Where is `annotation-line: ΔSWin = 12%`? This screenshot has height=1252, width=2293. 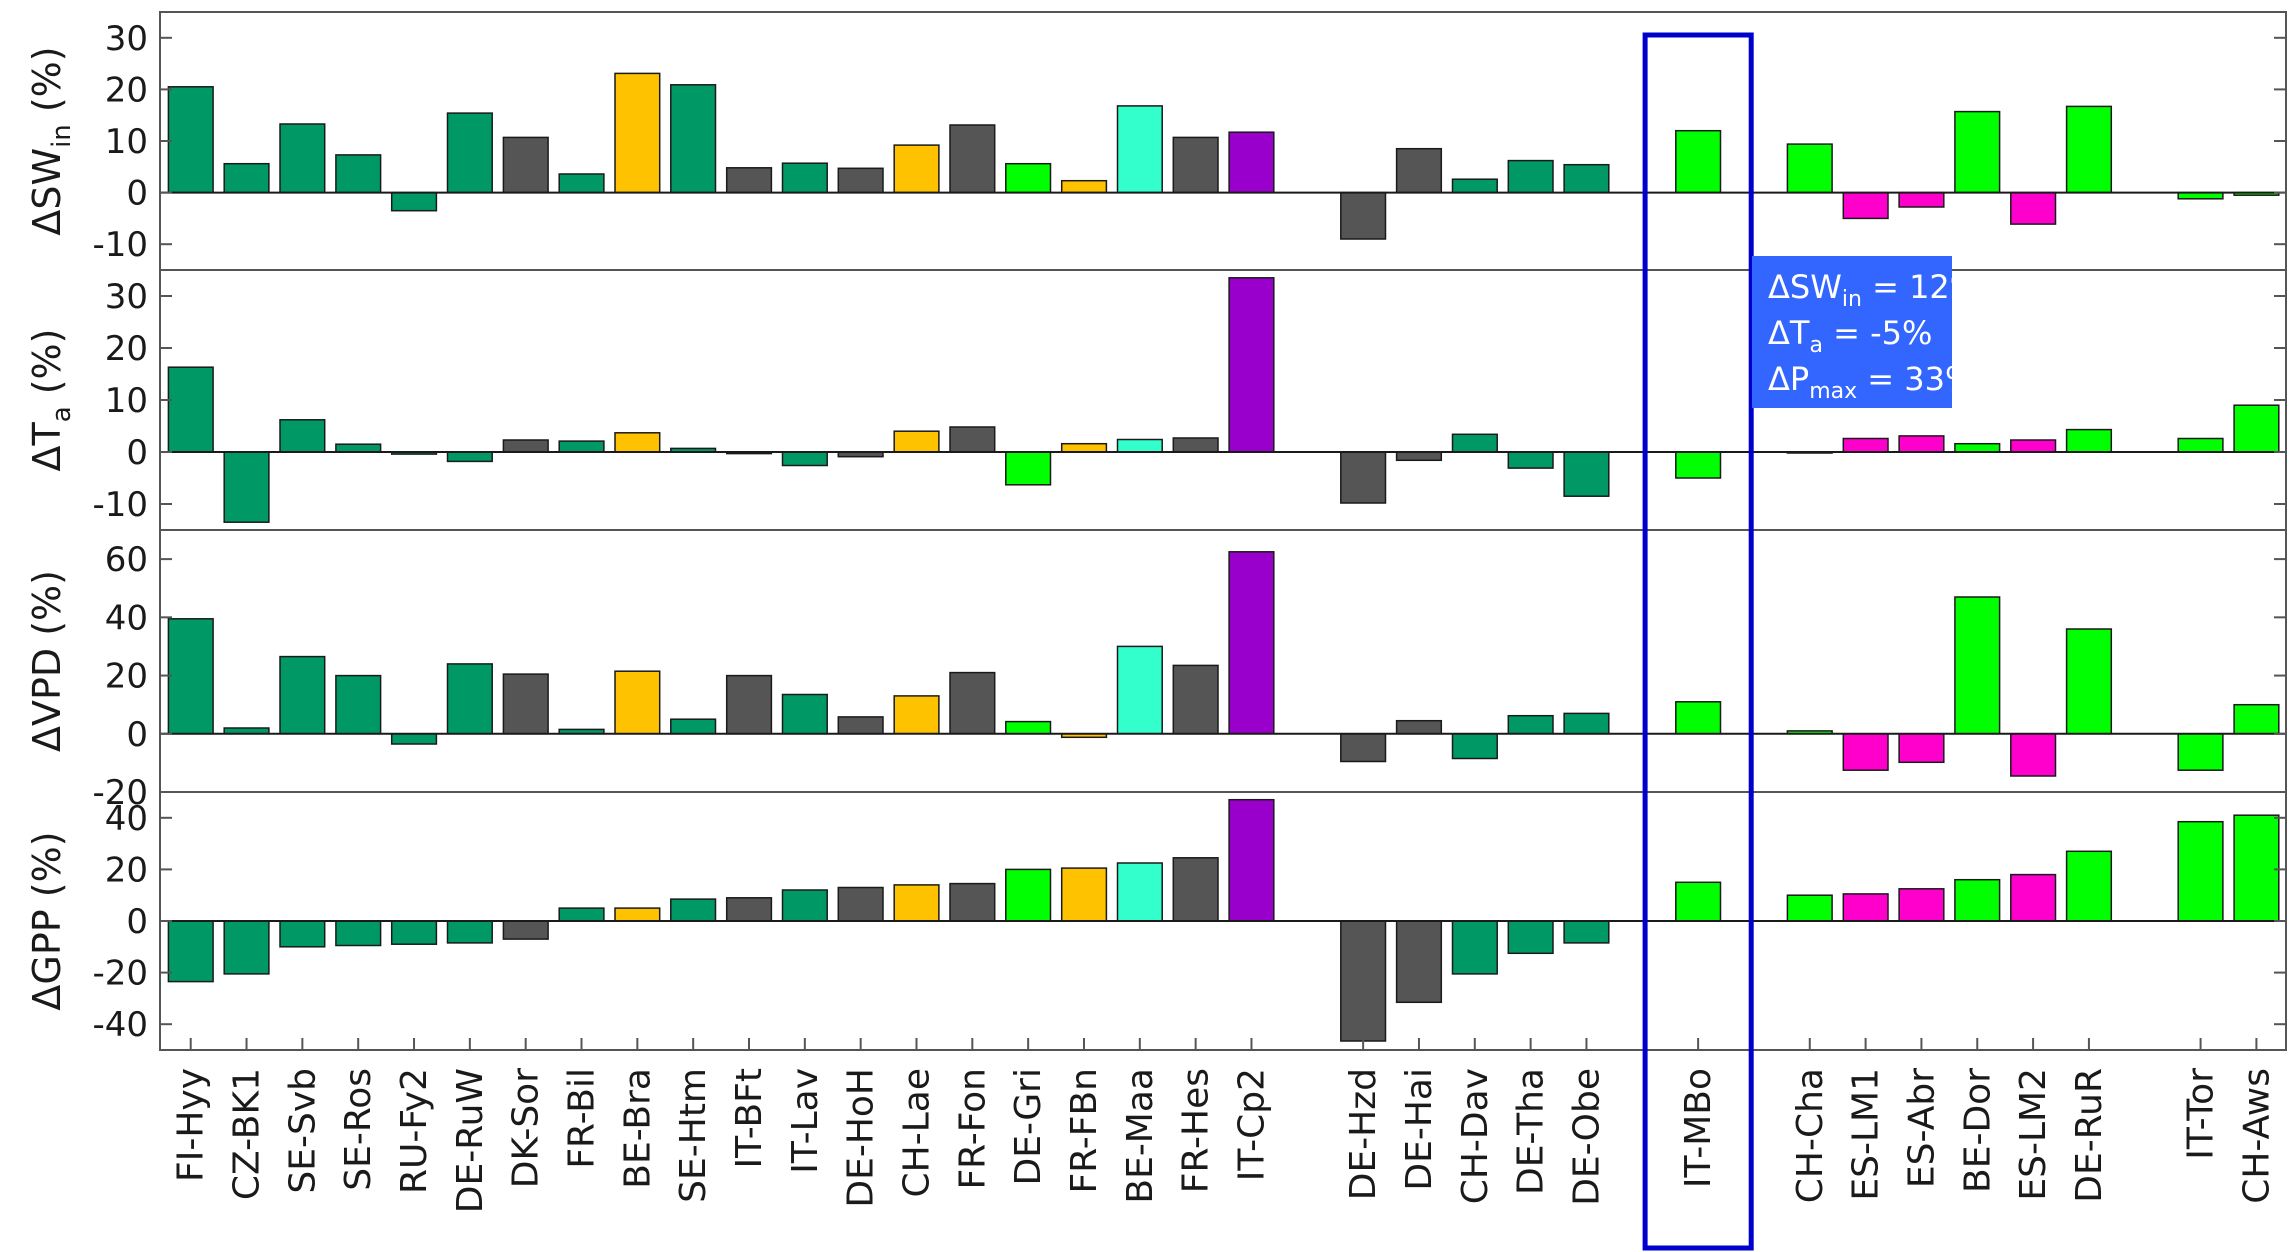 annotation-line: ΔSWin = 12% is located at coordinates (1874, 290).